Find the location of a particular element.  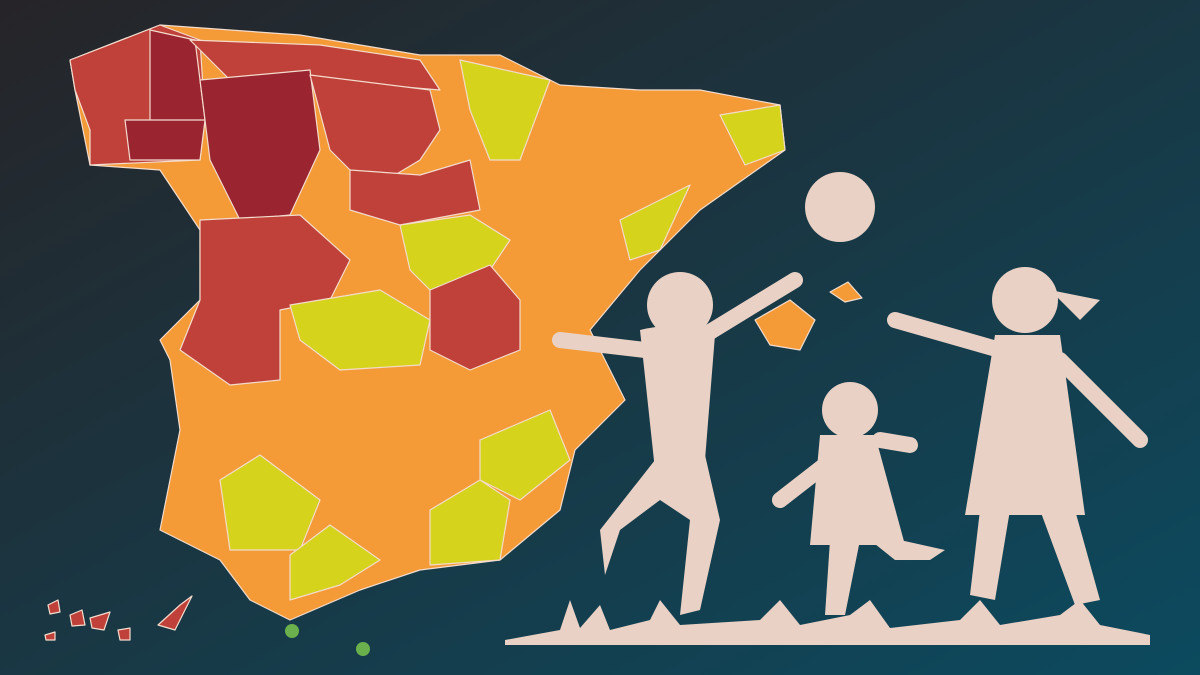

melilla-marker is located at coordinates (363, 649).